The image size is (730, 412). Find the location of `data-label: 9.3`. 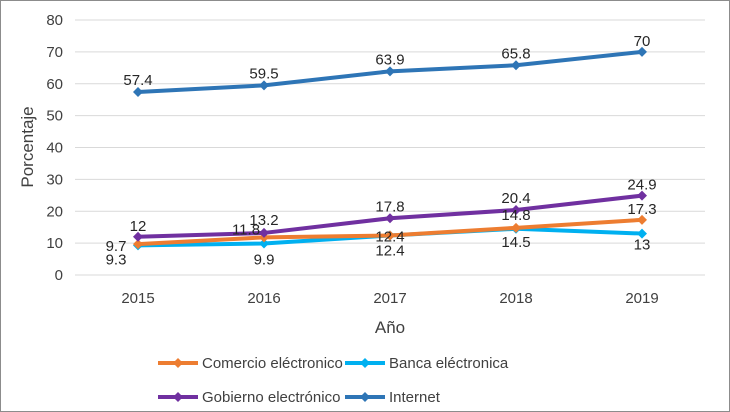

data-label: 9.3 is located at coordinates (116, 259).